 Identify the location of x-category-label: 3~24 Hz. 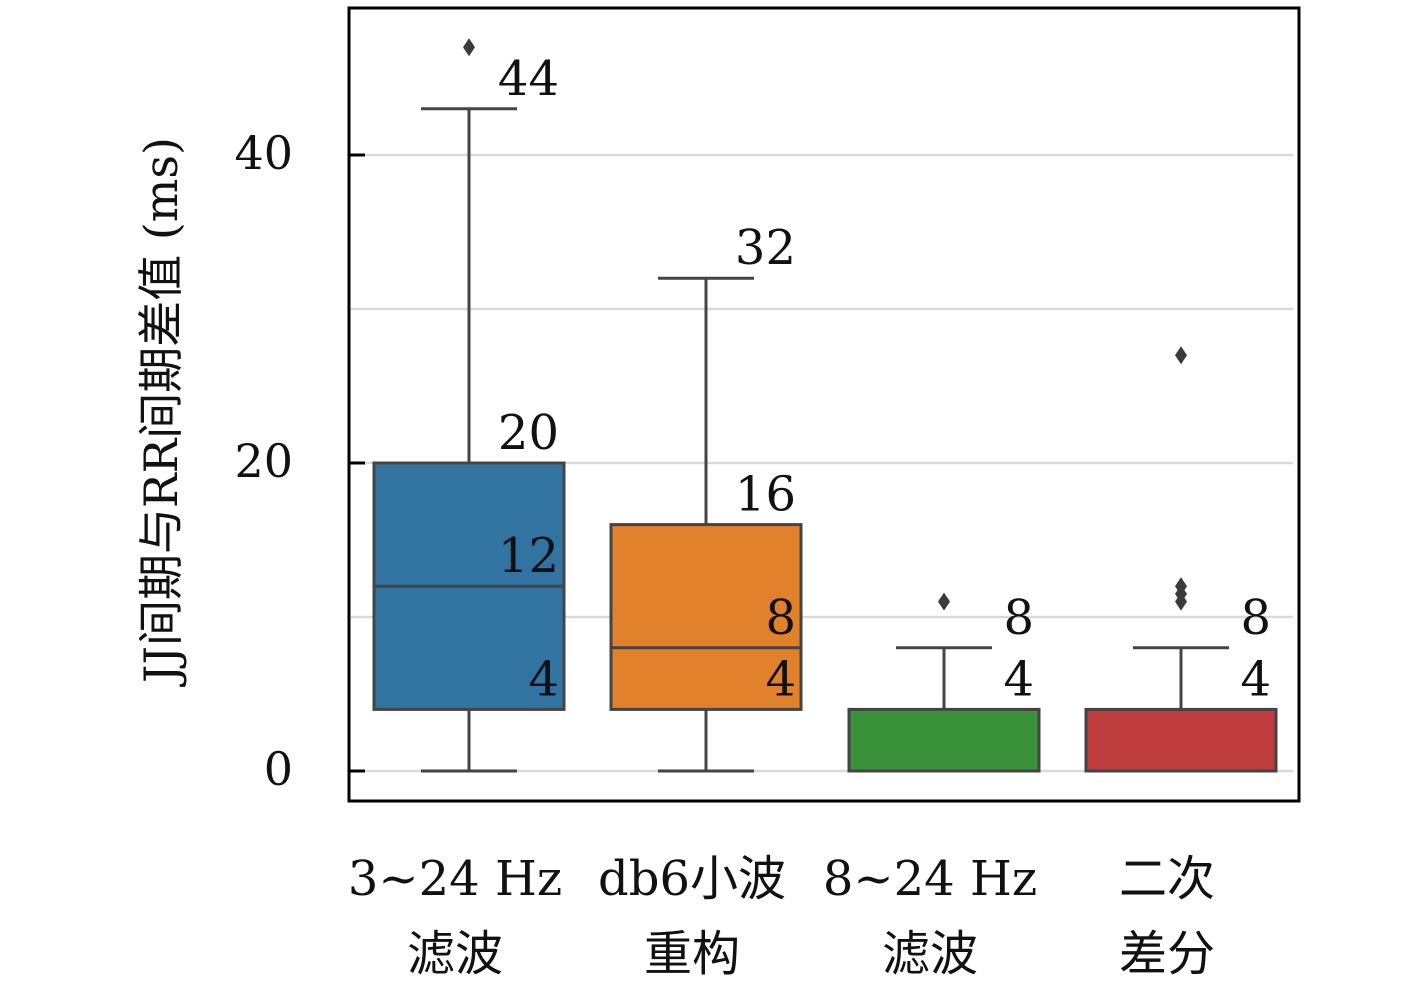
(455, 879).